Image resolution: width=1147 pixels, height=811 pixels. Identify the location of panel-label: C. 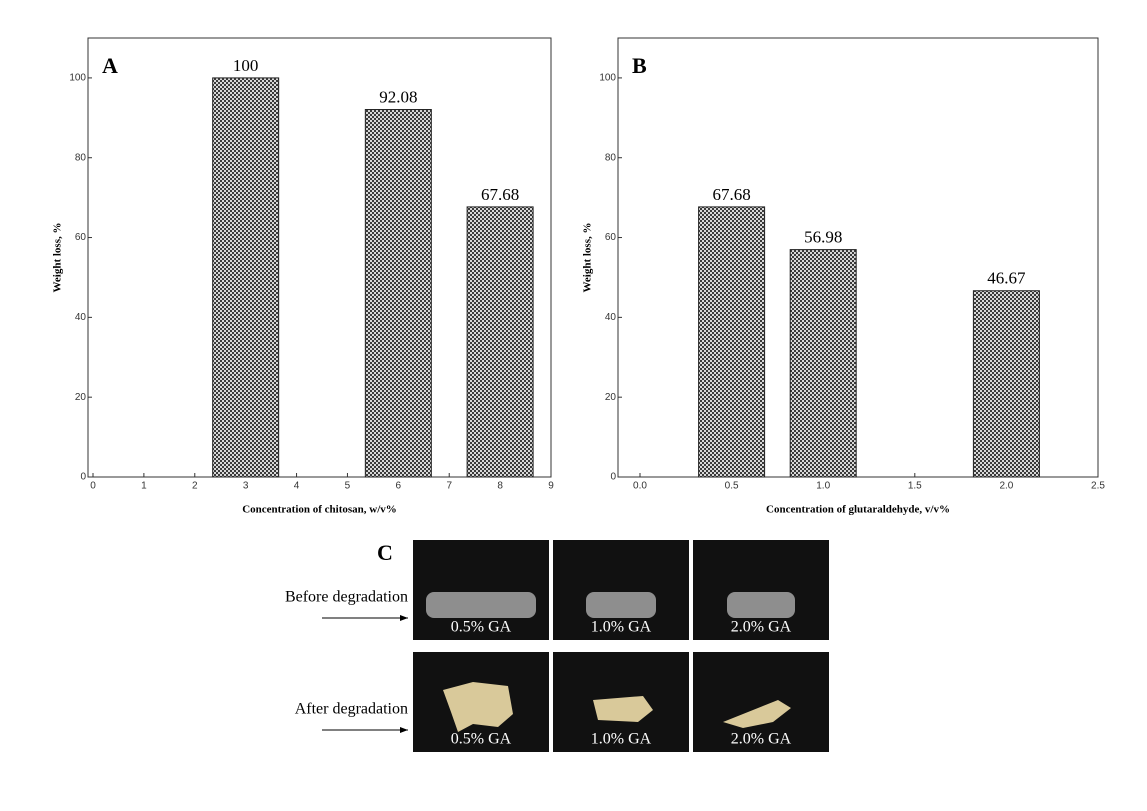
(385, 552).